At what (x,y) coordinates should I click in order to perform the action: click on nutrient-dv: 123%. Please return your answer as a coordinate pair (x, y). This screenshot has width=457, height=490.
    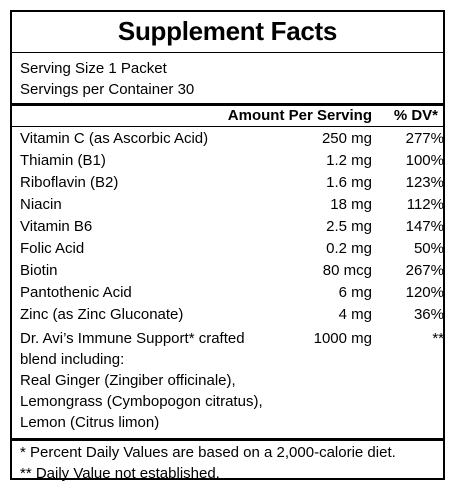
    Looking at the image, I should click on (424, 182).